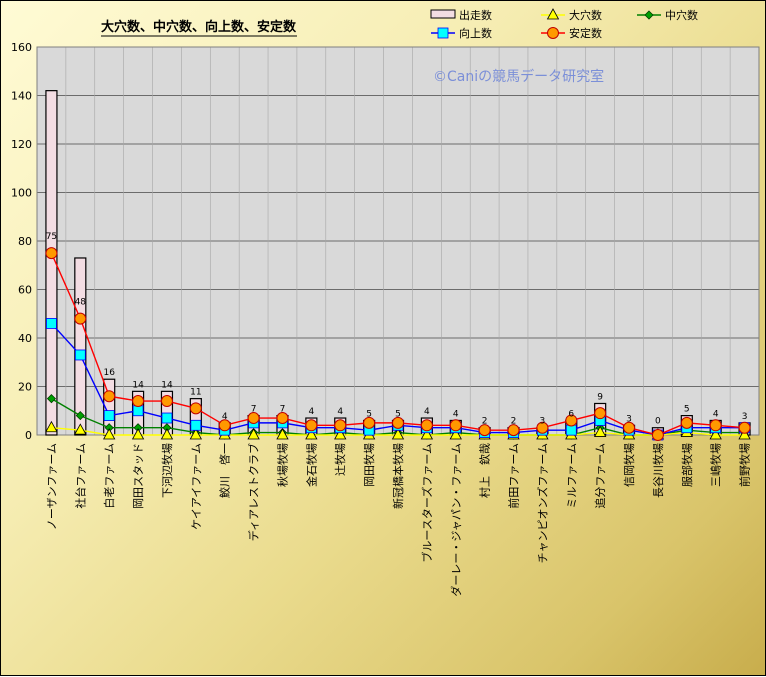 The width and height of the screenshot is (766, 677). Describe the element at coordinates (571, 476) in the screenshot. I see `x-category-label-18: ミルファーム` at that location.